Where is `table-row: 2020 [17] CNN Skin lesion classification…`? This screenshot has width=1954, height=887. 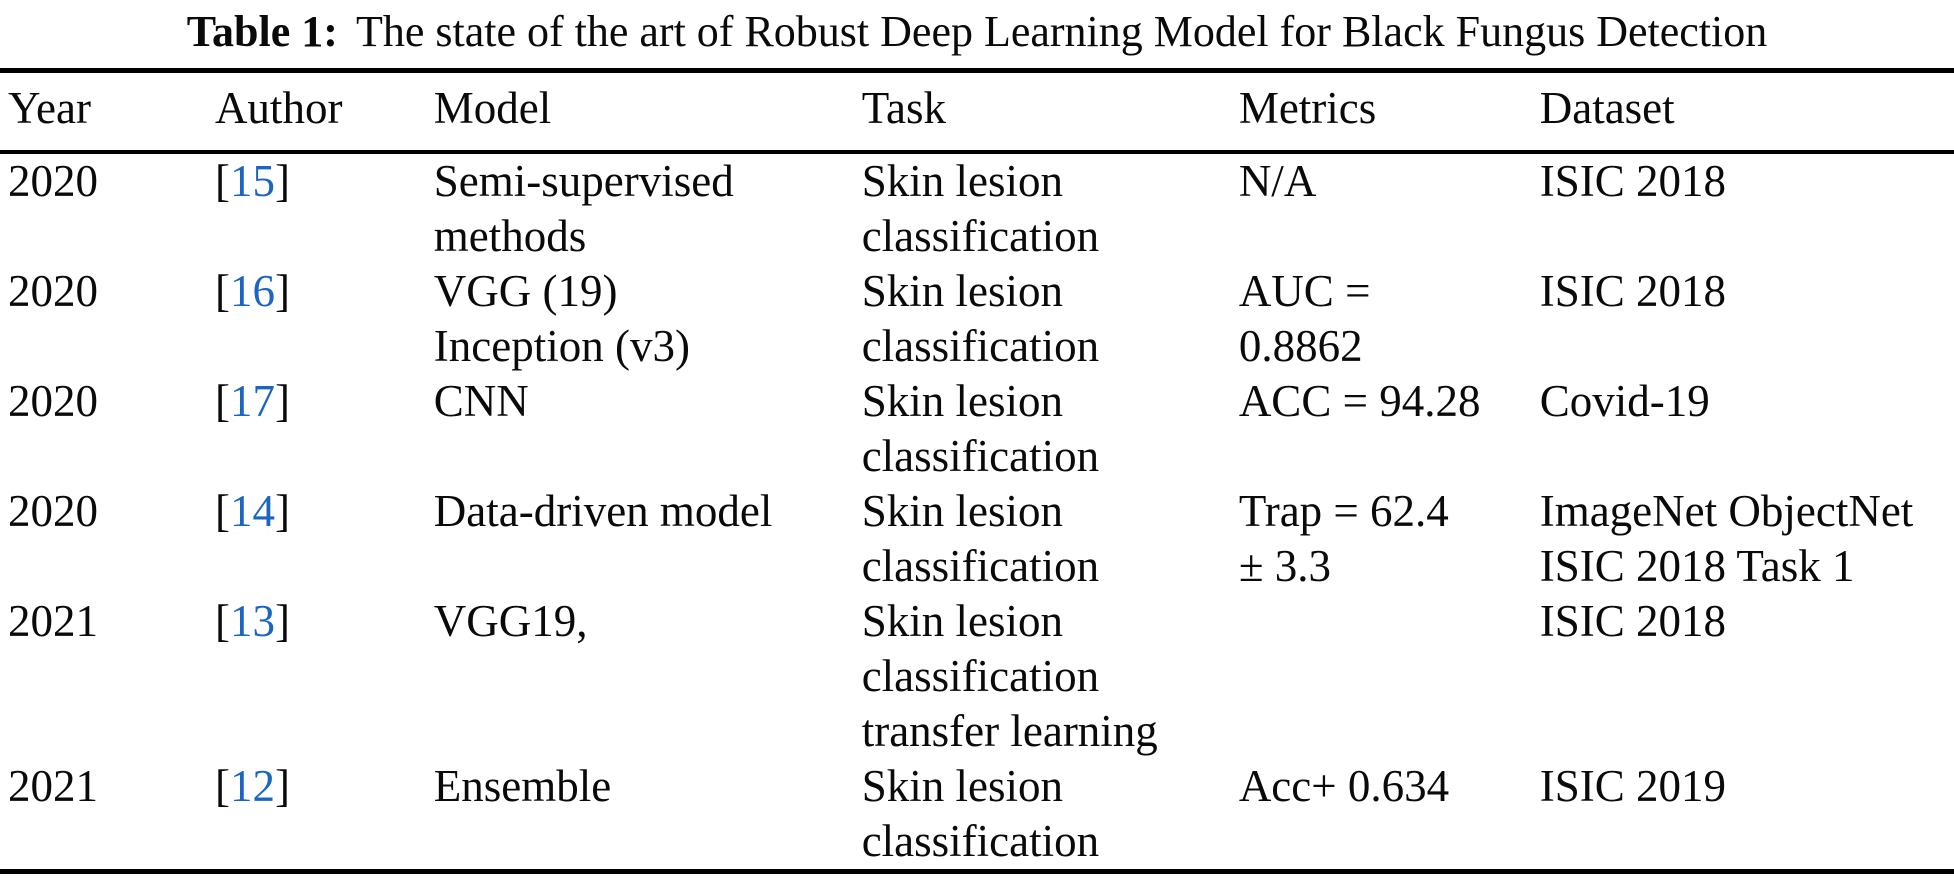
table-row: 2020 [17] CNN Skin lesion classification… is located at coordinates (977, 429).